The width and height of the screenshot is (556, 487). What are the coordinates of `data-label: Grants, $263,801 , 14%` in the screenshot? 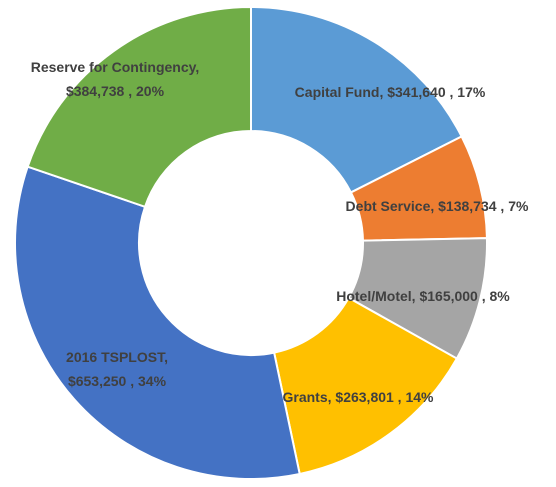 It's located at (359, 397).